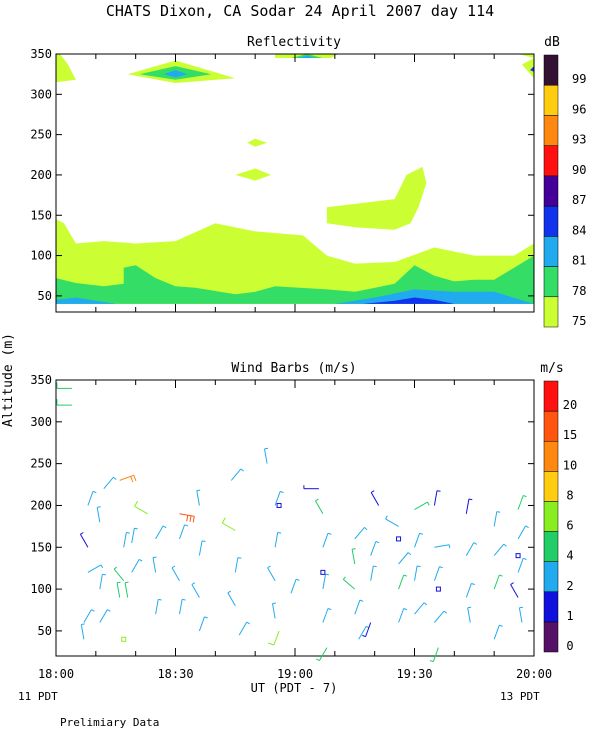 The image size is (600, 750). I want to click on x-end-label: 13 PDT, so click(520, 696).